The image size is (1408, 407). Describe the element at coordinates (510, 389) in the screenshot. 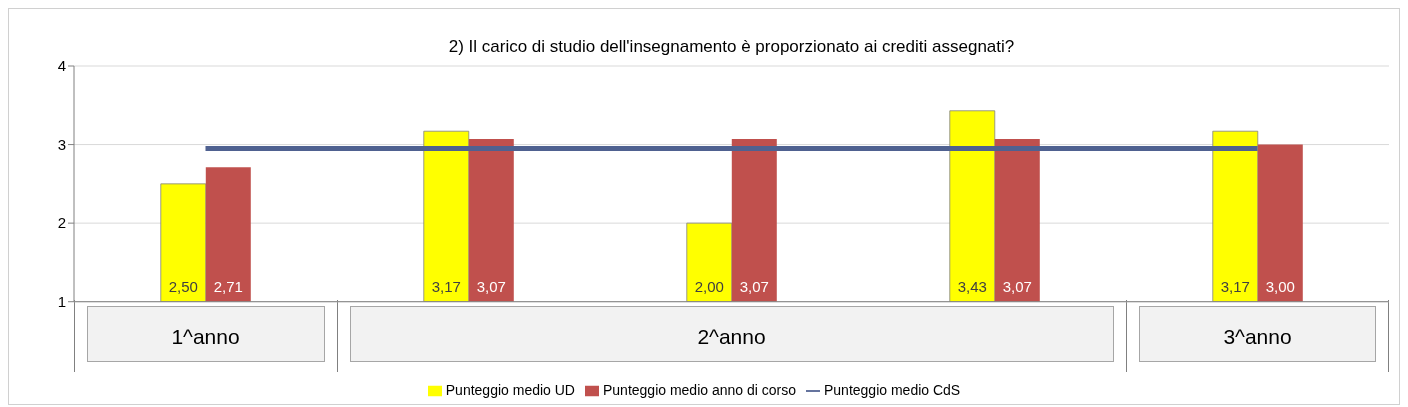

I see `legend-label: Punteggio medio UD` at that location.